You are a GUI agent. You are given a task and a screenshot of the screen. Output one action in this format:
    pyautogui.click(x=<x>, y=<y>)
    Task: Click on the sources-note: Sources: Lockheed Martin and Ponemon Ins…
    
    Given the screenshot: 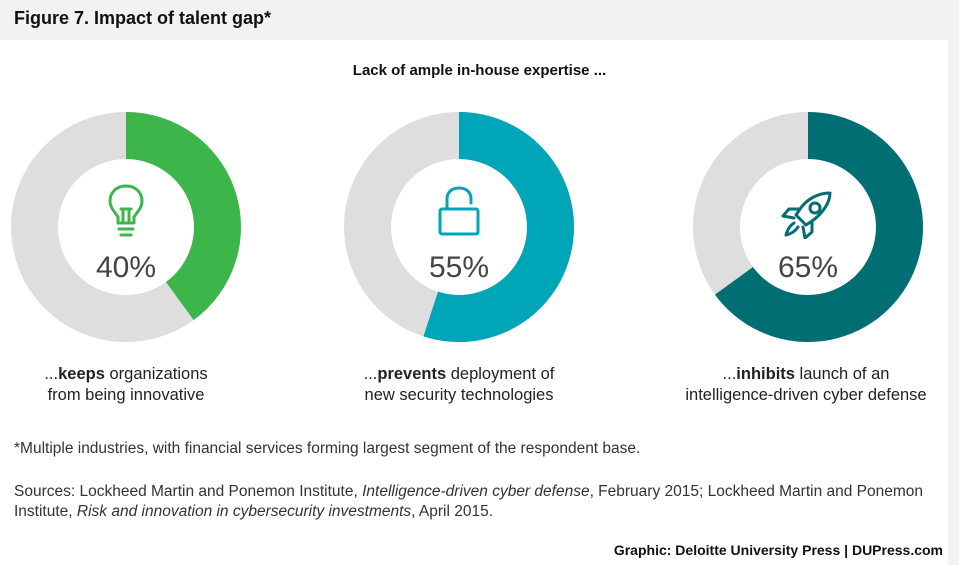 What is the action you would take?
    pyautogui.click(x=479, y=502)
    